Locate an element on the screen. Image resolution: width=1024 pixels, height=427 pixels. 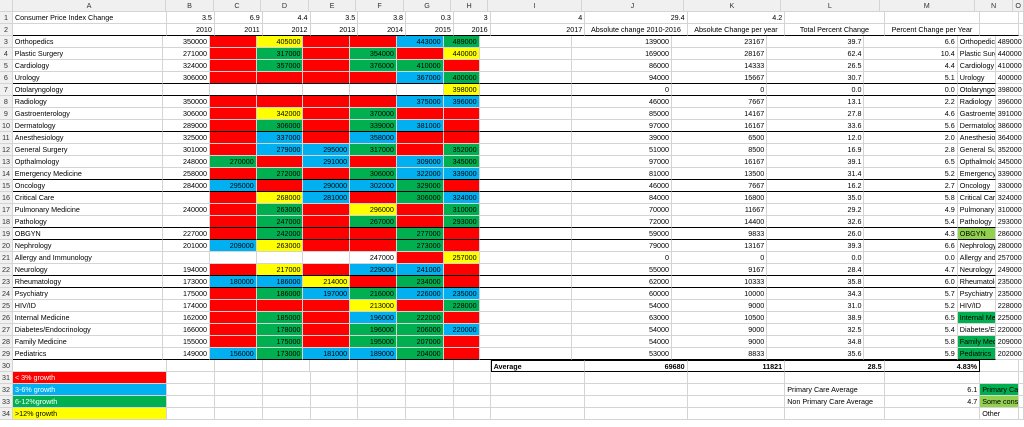
cell-g12: 322000 is located at coordinates (420, 150).